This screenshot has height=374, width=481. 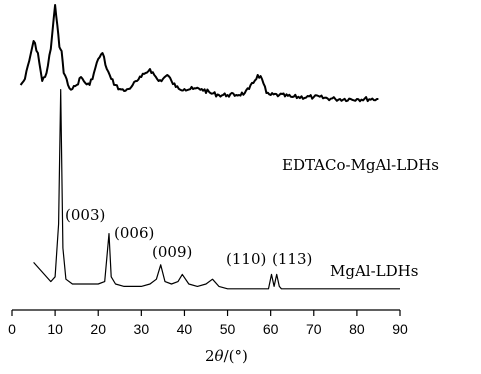 What do you see at coordinates (172, 252) in the screenshot?
I see `annotation-009: (009)` at bounding box center [172, 252].